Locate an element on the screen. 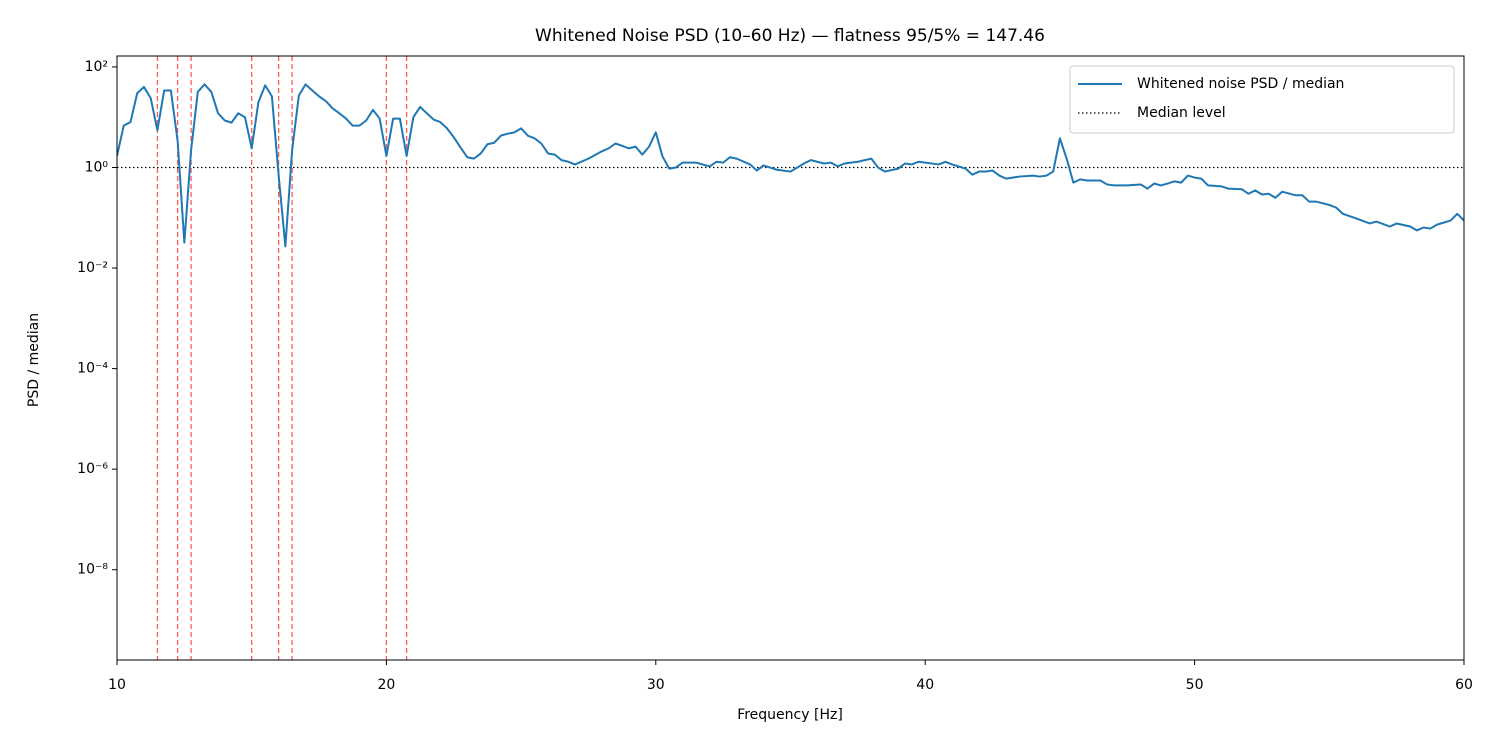 This screenshot has width=1500, height=750. x-tick-label: 40 is located at coordinates (925, 685).